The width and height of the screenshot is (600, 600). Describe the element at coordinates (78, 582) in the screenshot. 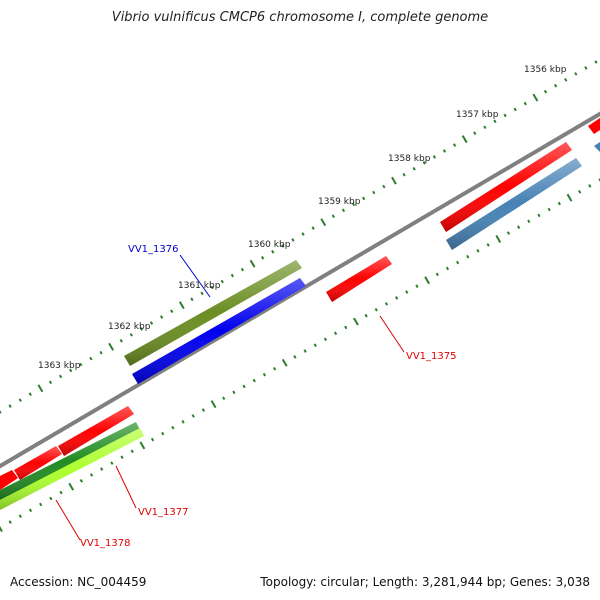

I see `accession-text: Accession: NC_004459` at that location.